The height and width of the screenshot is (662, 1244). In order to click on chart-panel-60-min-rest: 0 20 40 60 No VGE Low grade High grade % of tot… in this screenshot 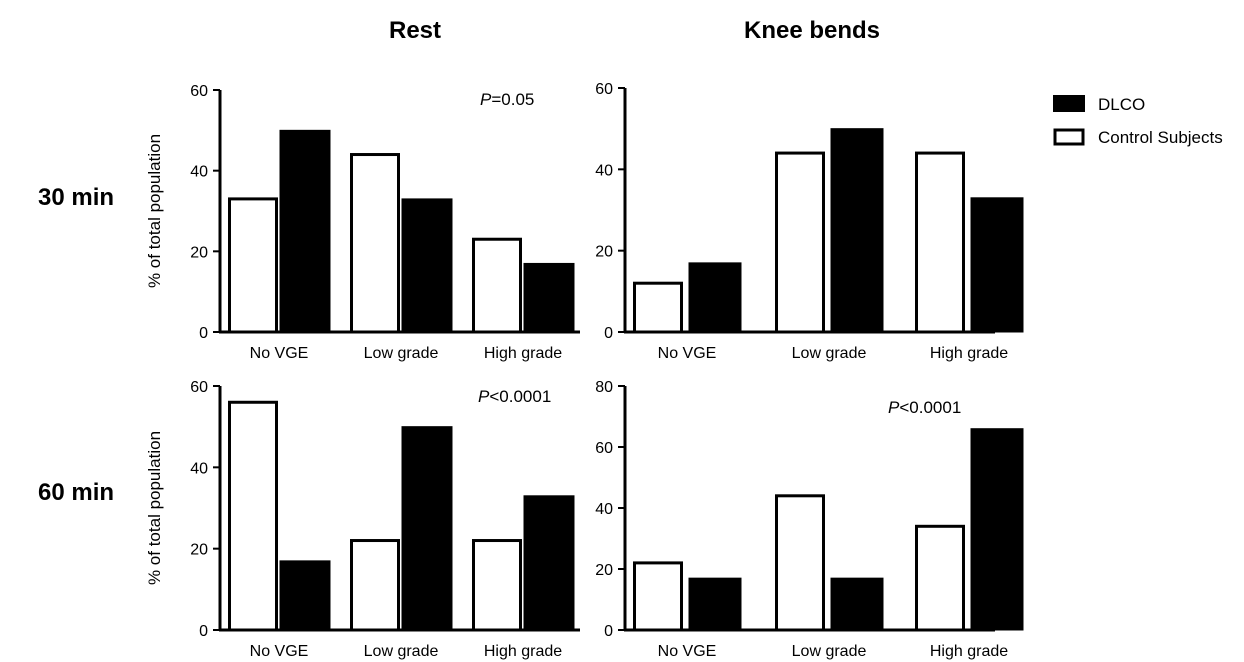, I will do `click(362, 519)`.